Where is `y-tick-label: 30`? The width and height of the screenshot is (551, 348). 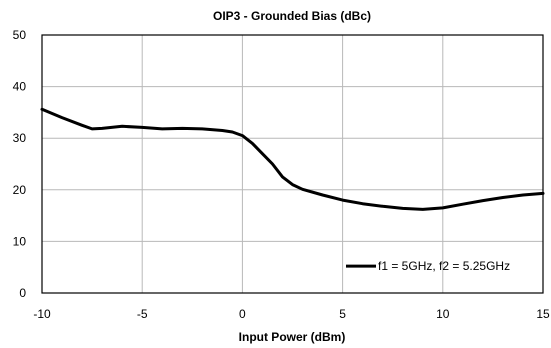 y-tick-label: 30 is located at coordinates (20, 138).